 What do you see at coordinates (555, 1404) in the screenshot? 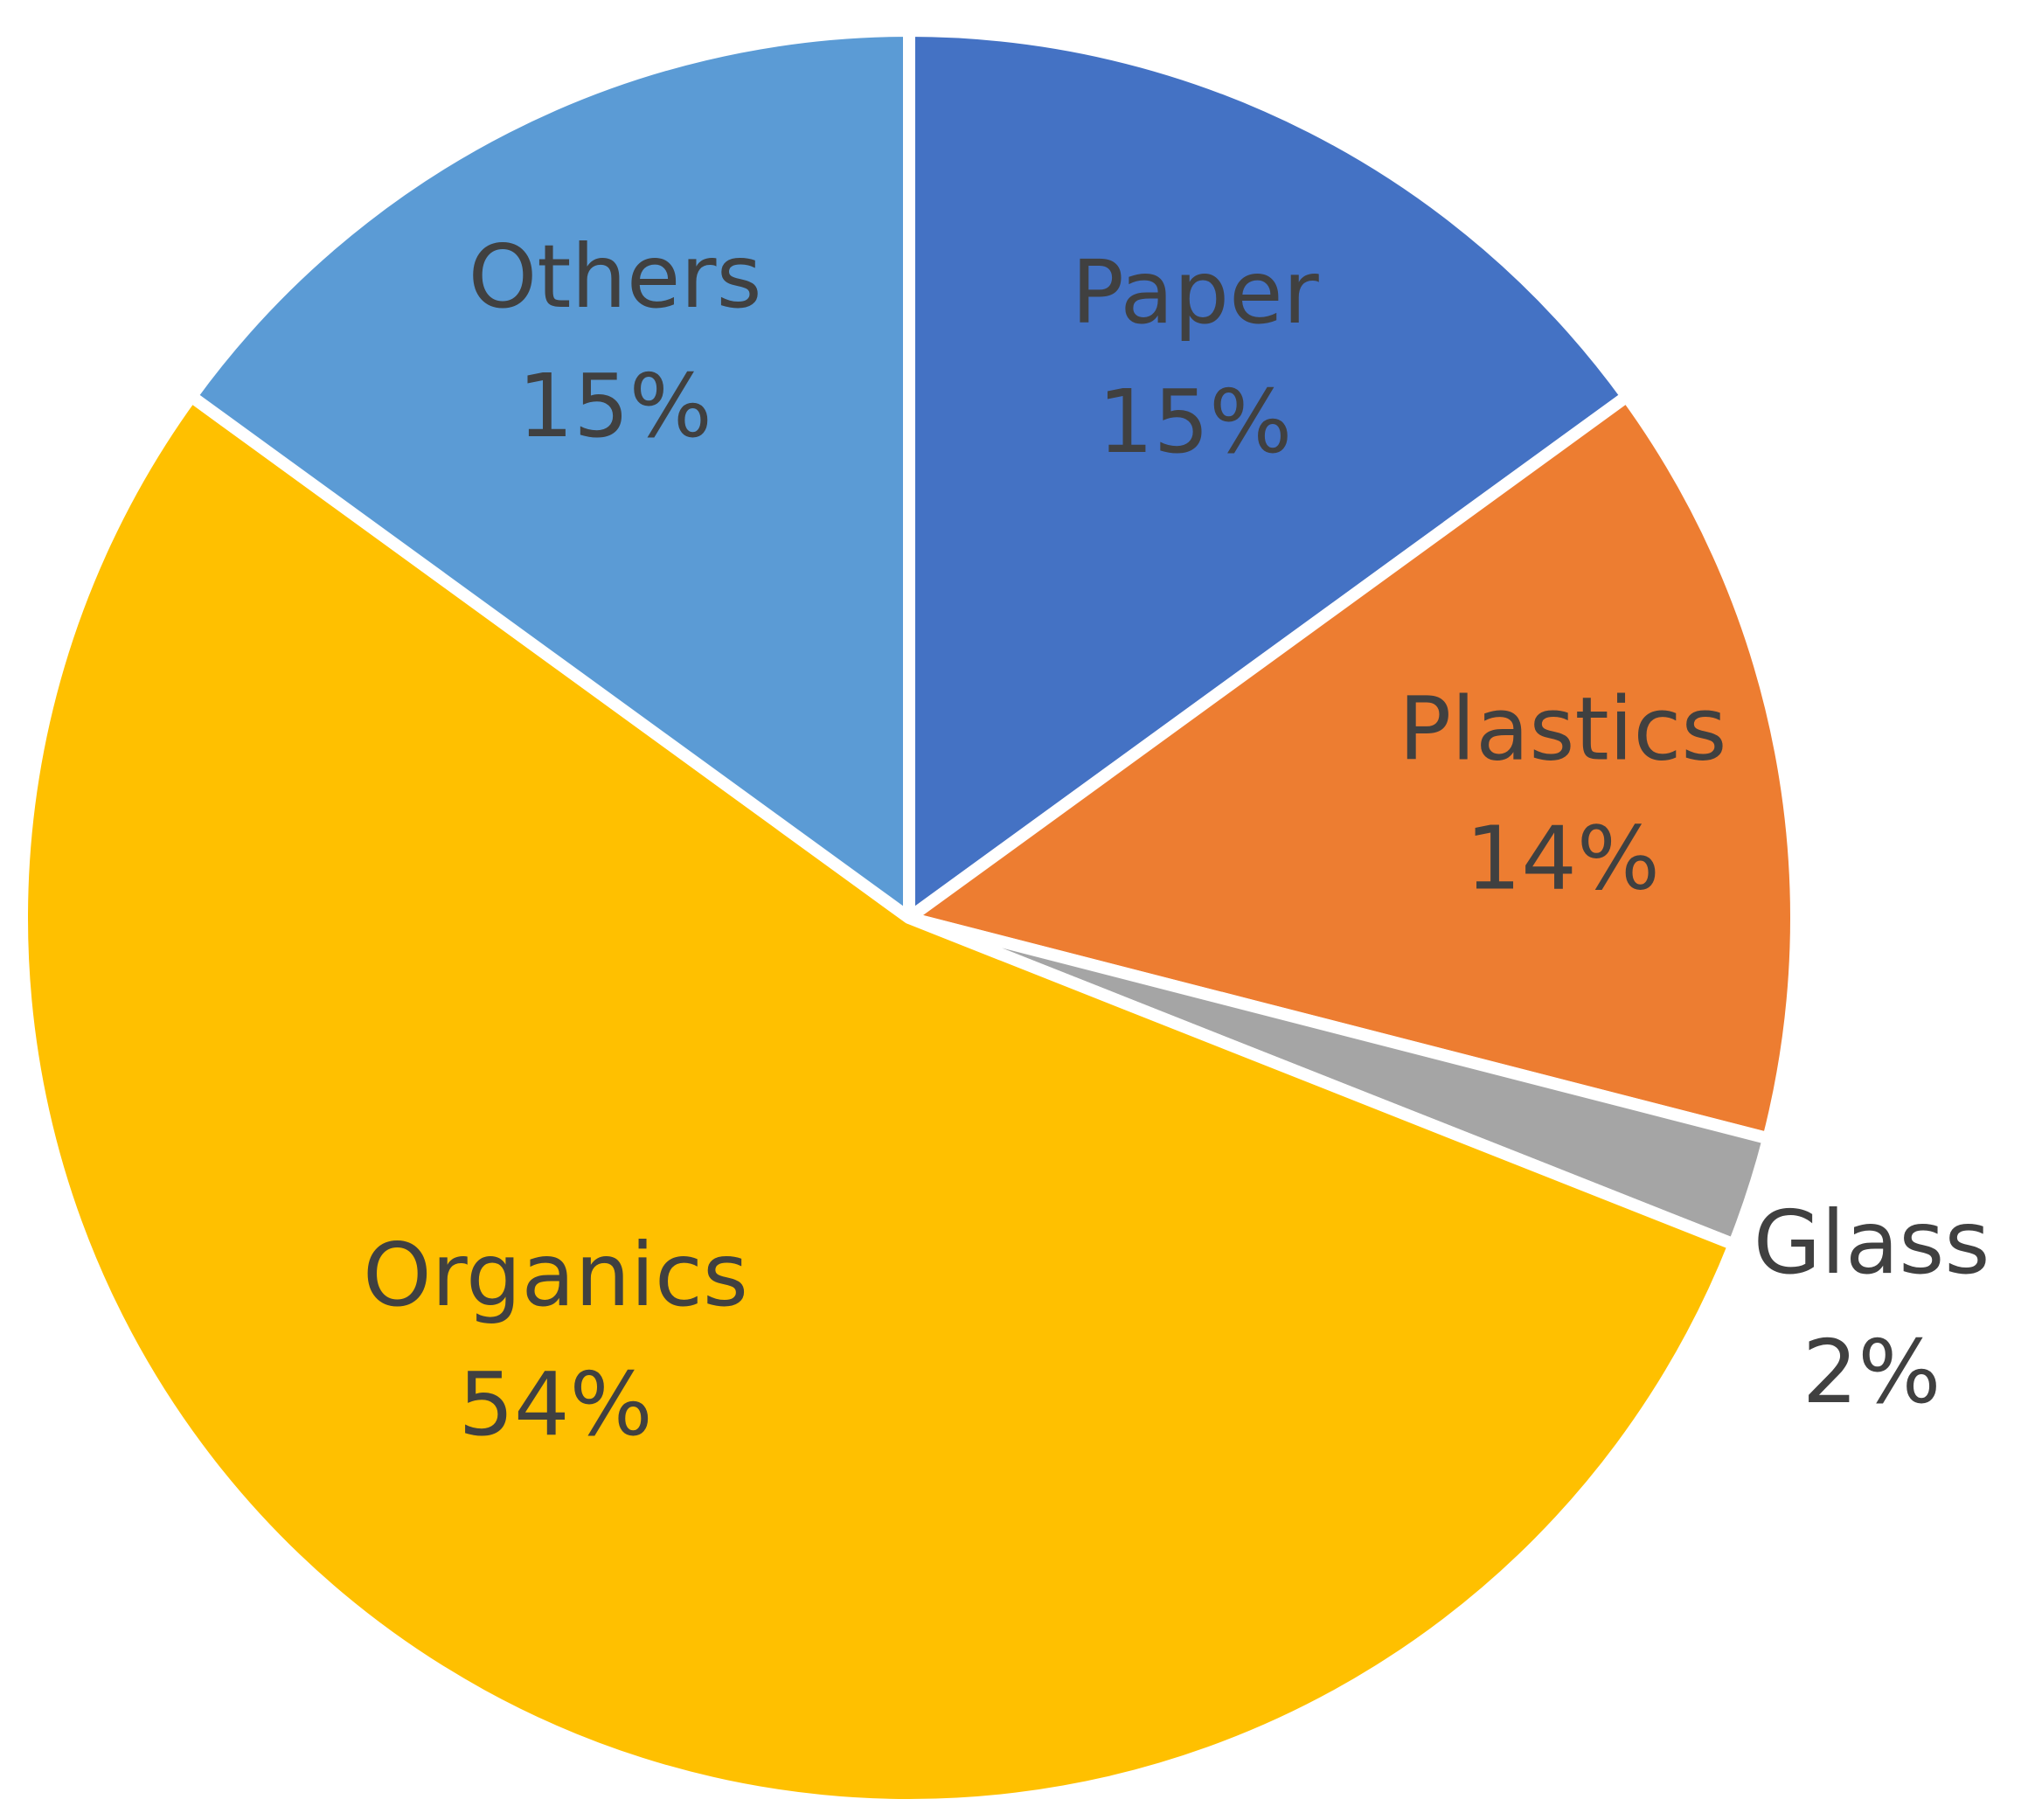
I see `slice-value-organics: 54%` at bounding box center [555, 1404].